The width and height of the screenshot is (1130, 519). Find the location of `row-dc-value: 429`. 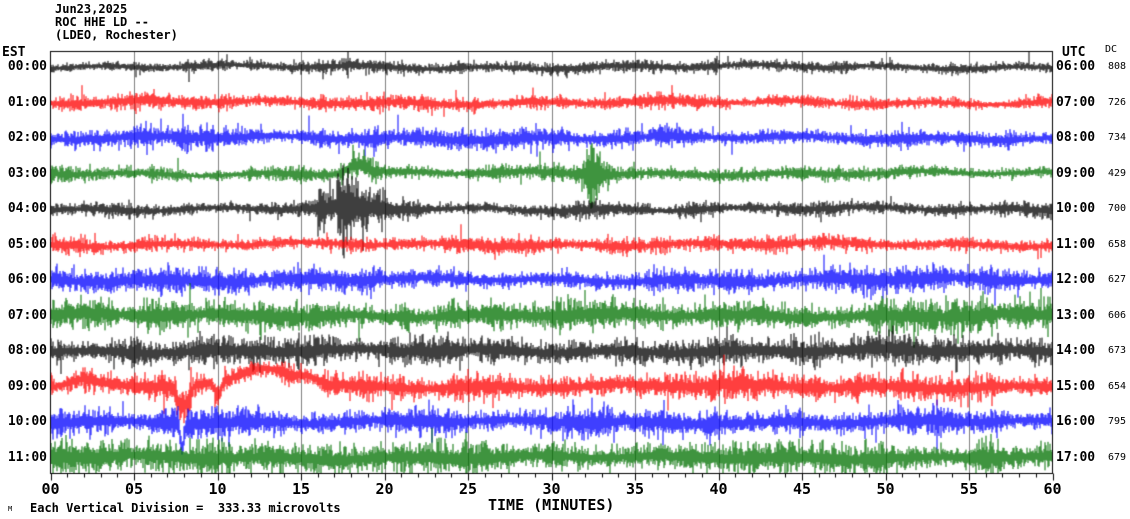

row-dc-value: 429 is located at coordinates (1116, 173).